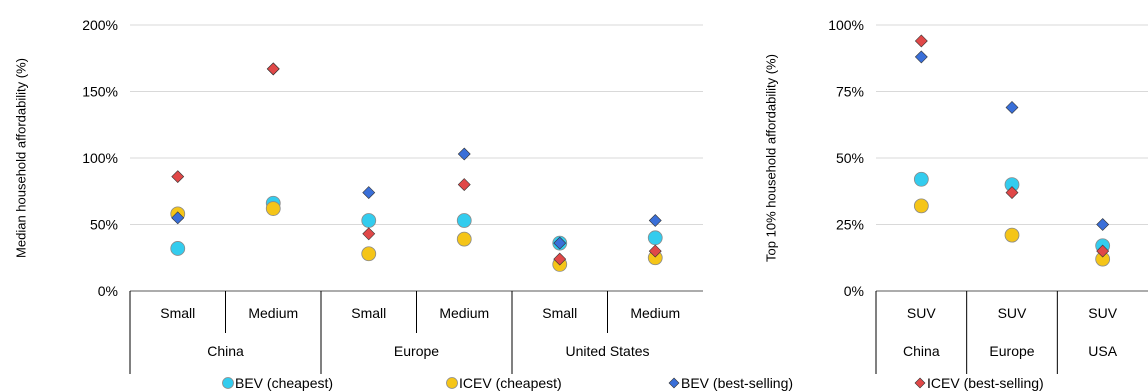 The height and width of the screenshot is (392, 1148). I want to click on group-label: United States, so click(607, 351).